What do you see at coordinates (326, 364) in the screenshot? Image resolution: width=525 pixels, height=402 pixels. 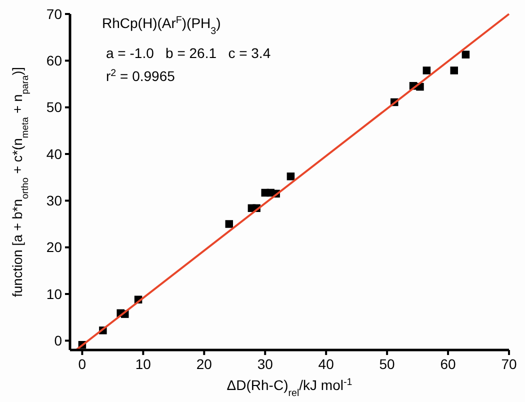 I see `x-tick-label: 40` at bounding box center [326, 364].